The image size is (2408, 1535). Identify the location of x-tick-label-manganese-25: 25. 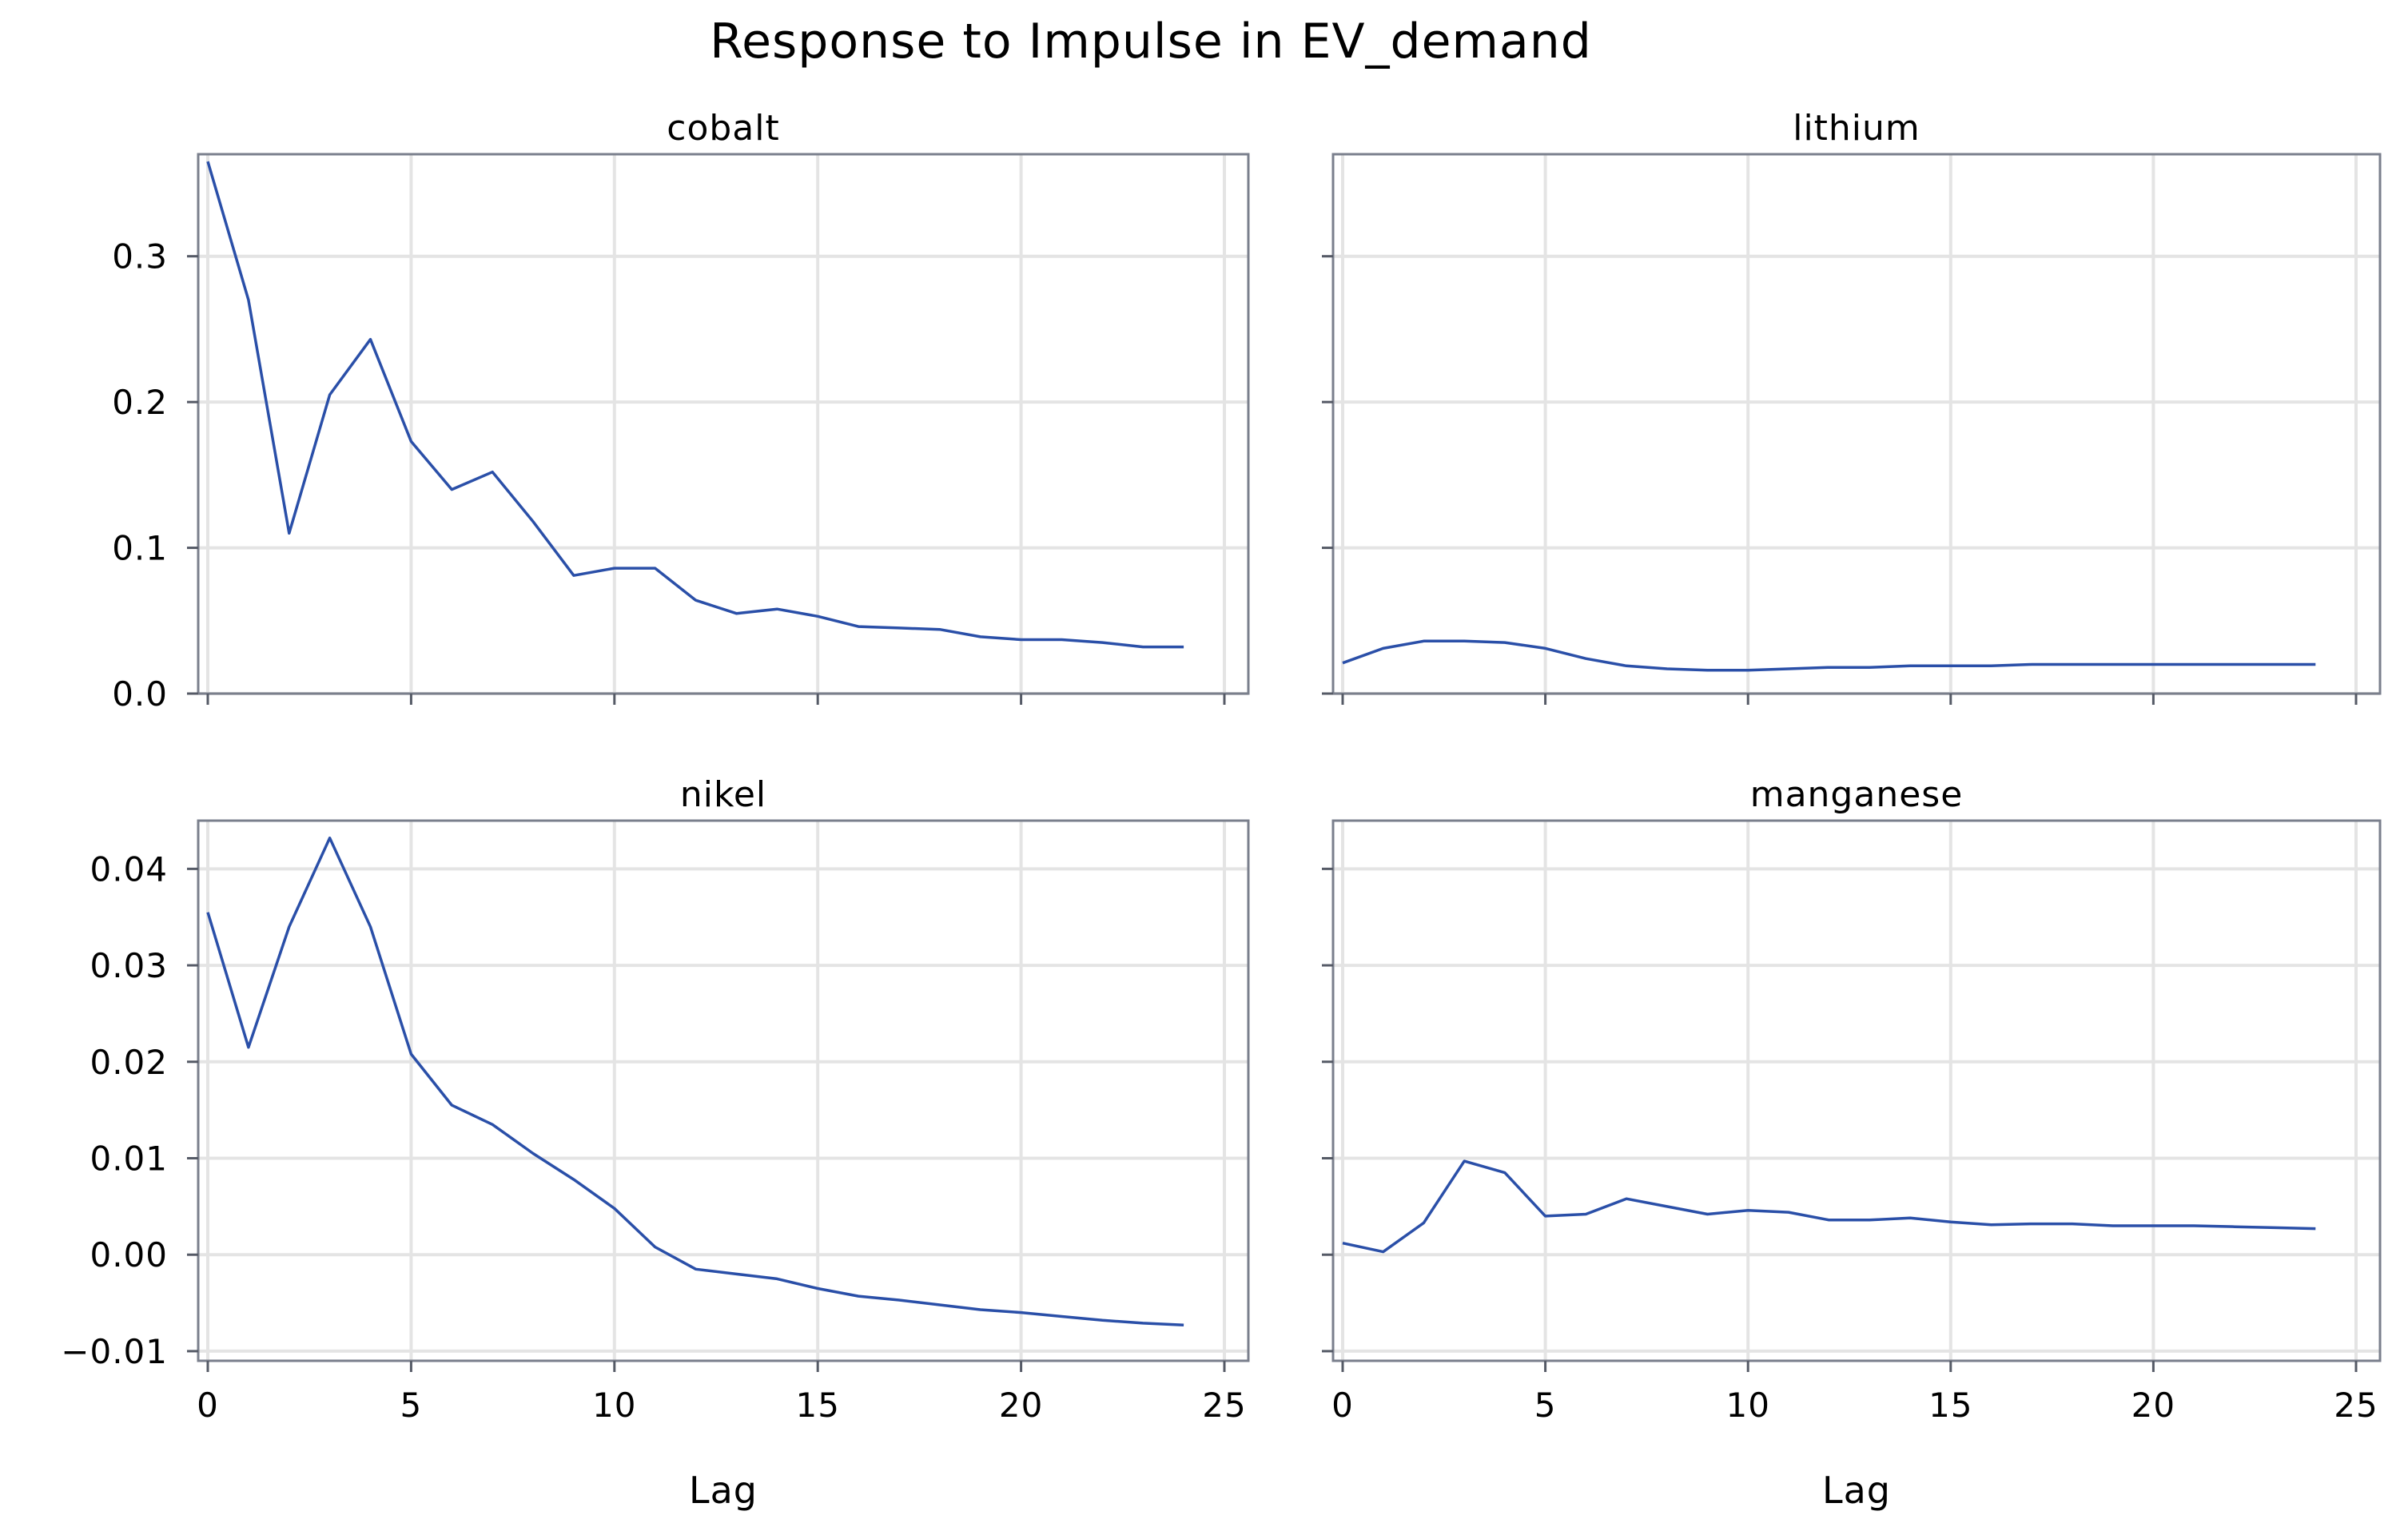
(2356, 1405).